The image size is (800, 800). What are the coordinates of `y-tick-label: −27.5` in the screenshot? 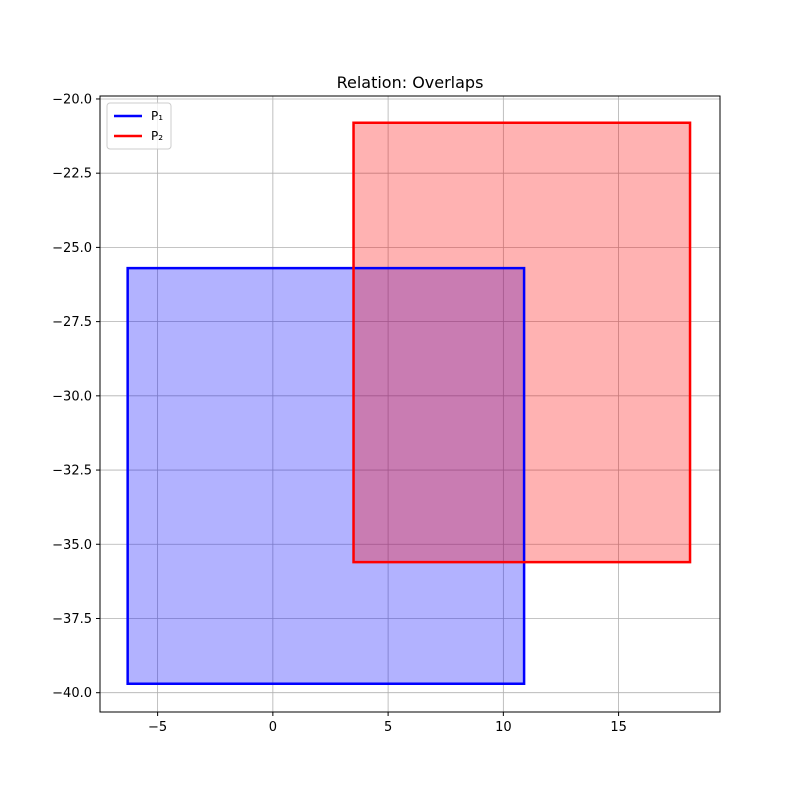 It's located at (72, 322).